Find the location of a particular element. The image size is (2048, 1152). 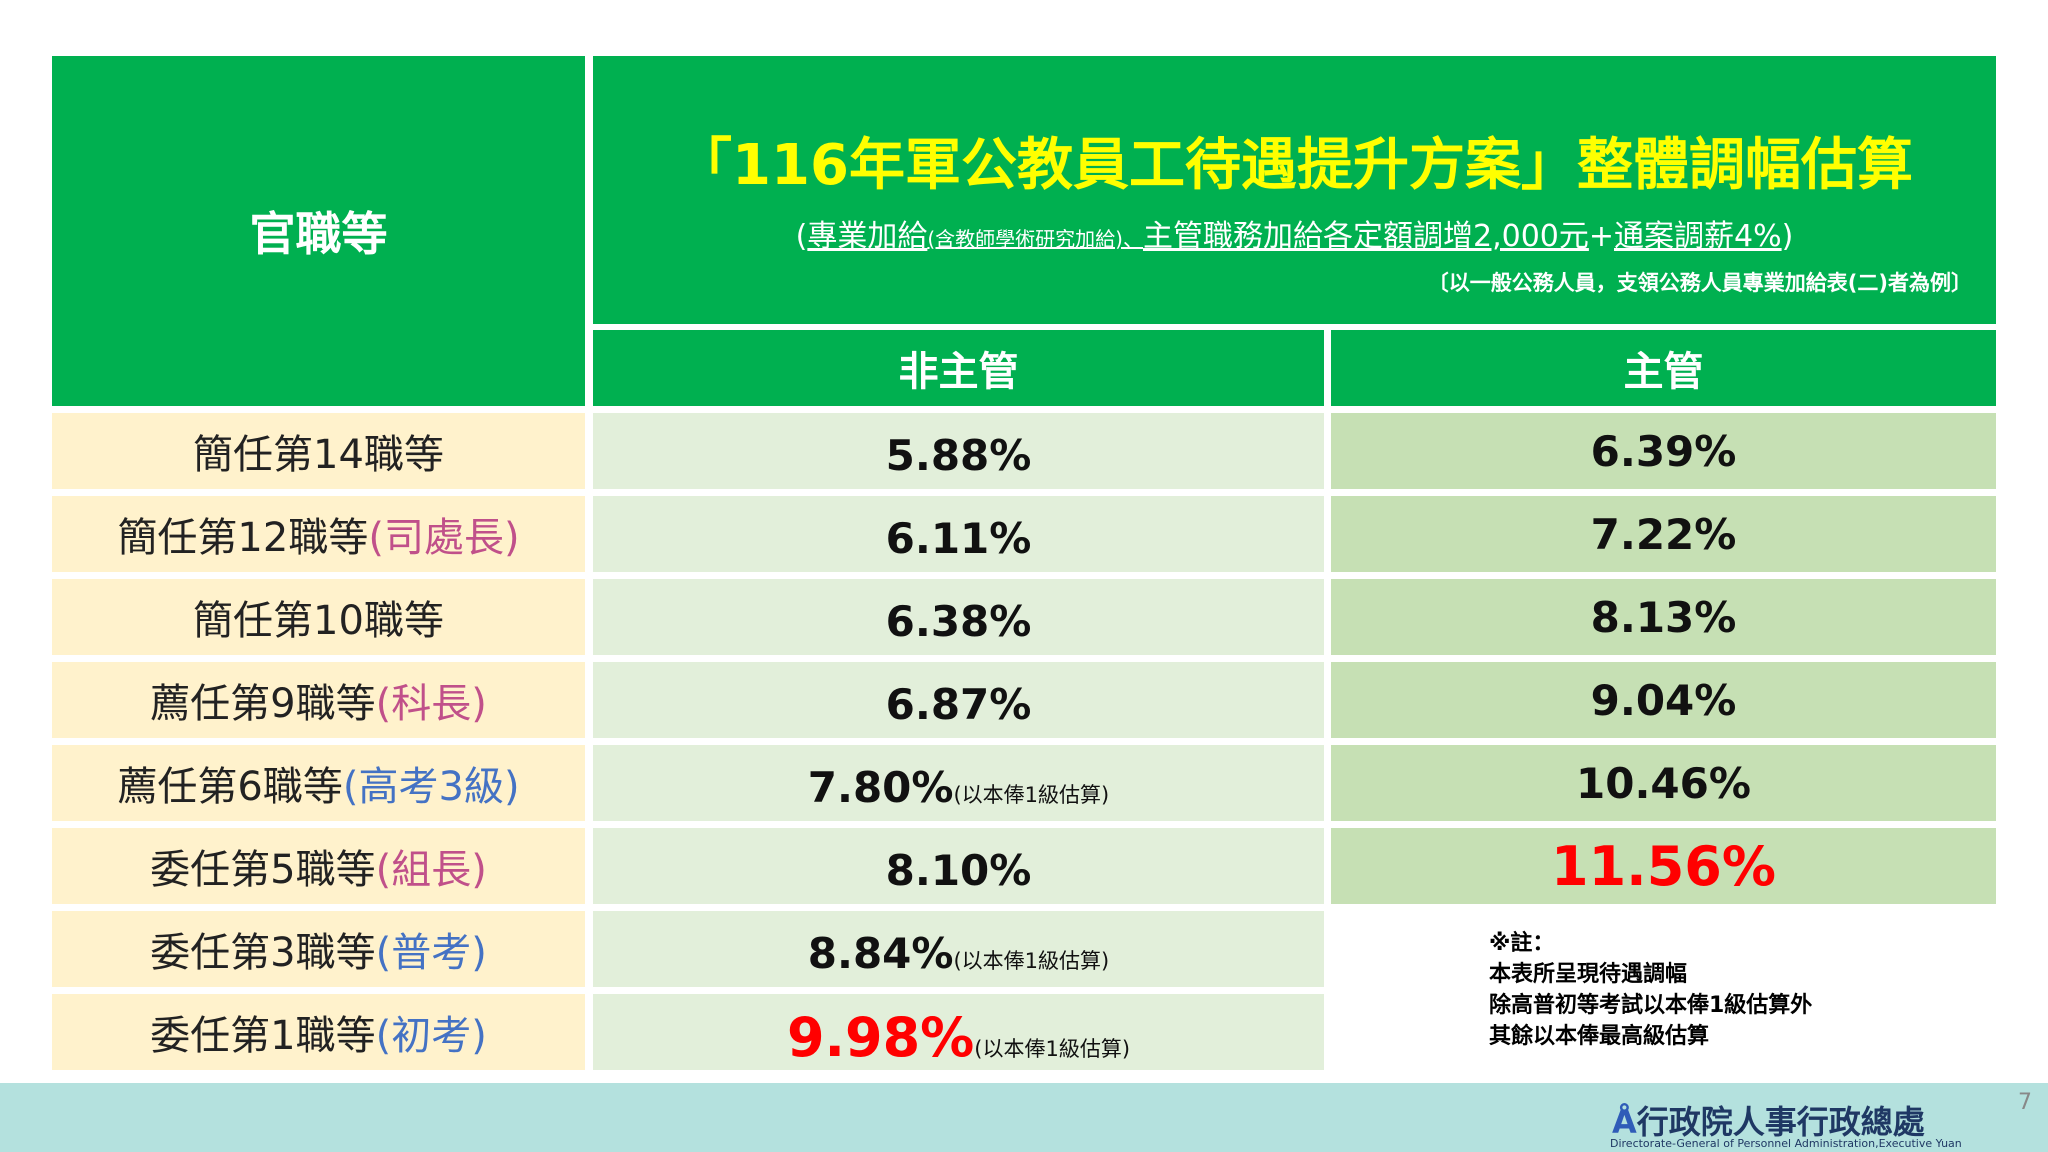

value: 11.56% is located at coordinates (1663, 866).